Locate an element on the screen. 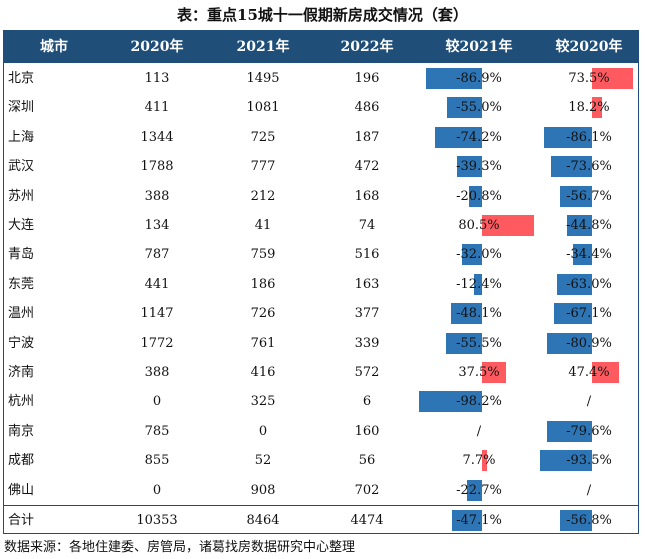  cell-vs2021: / is located at coordinates (479, 431).